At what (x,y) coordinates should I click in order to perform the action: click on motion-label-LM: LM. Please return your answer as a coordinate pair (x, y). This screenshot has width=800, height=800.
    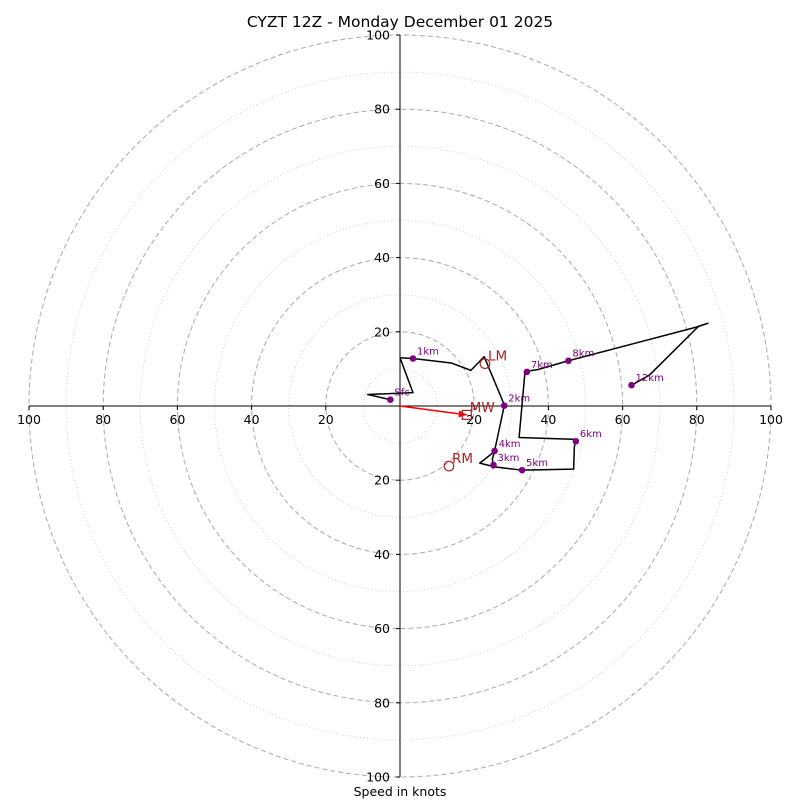
    Looking at the image, I should click on (497, 357).